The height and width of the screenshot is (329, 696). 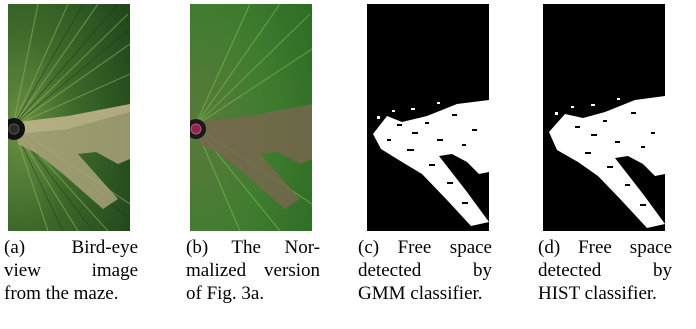 I want to click on caption-line: from the maze., so click(x=61, y=293).